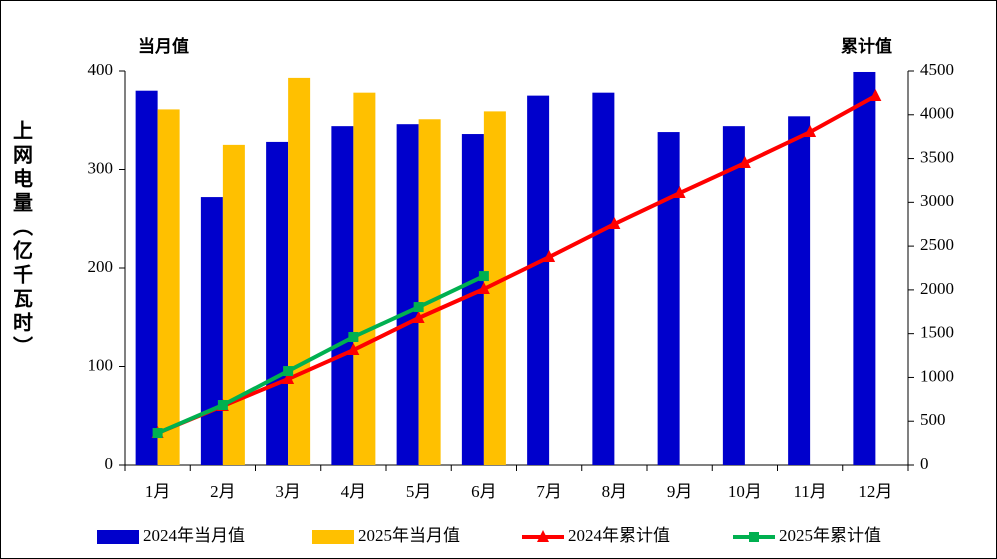 The width and height of the screenshot is (997, 559). Describe the element at coordinates (937, 244) in the screenshot. I see `y2-tick-label: 2500` at that location.